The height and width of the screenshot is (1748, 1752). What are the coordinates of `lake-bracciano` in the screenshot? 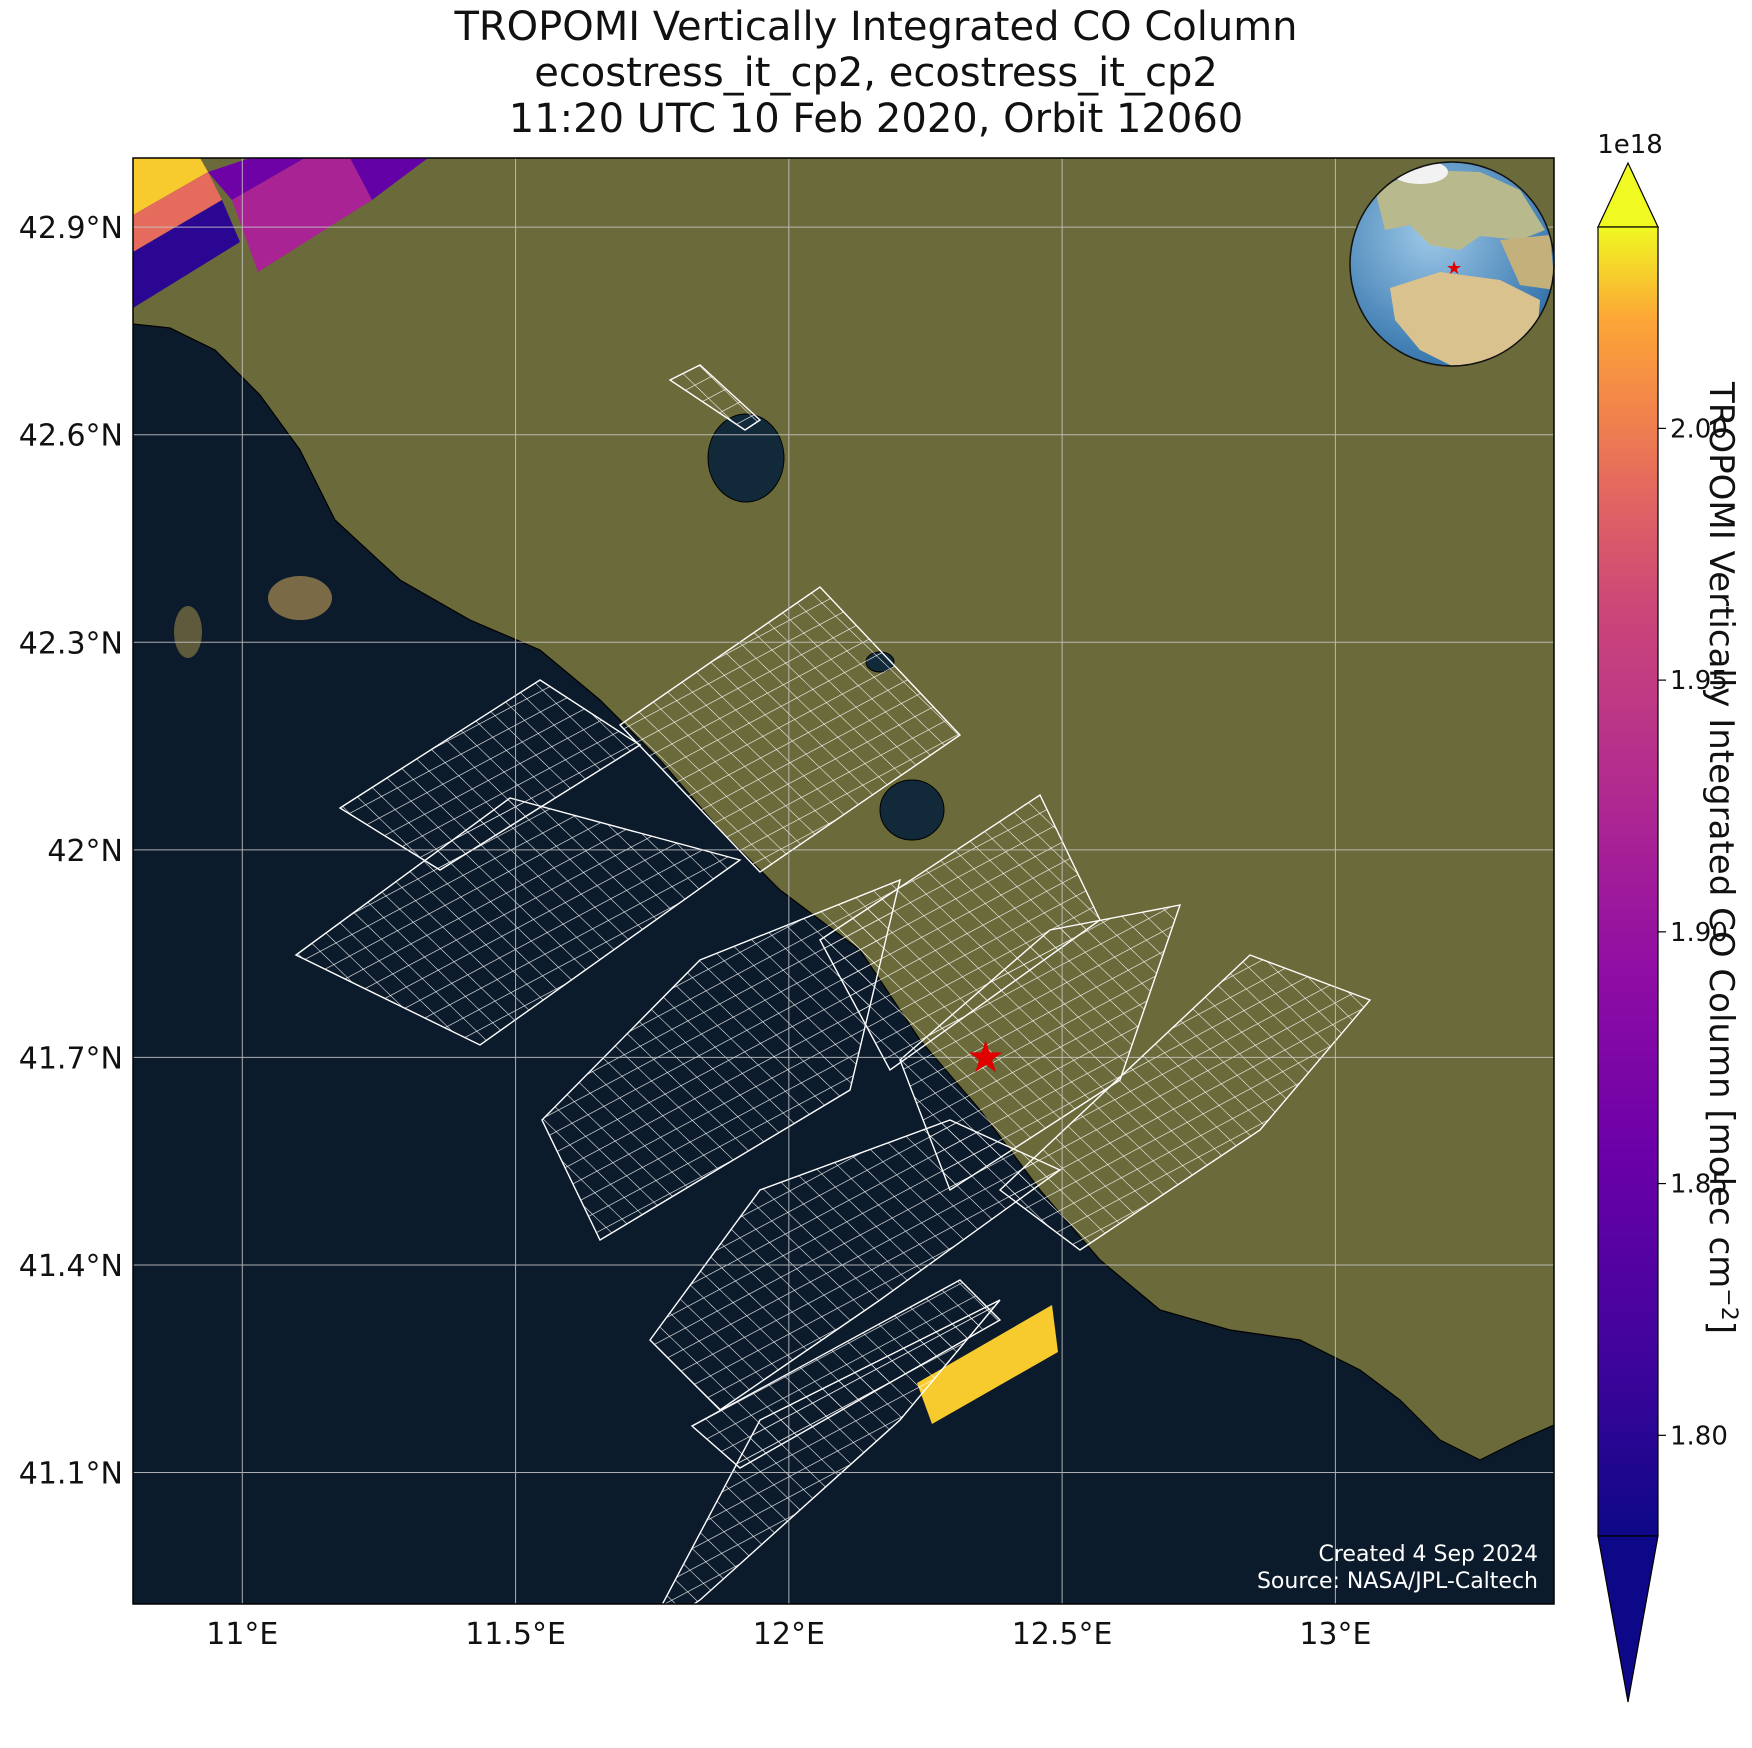 It's located at (912, 810).